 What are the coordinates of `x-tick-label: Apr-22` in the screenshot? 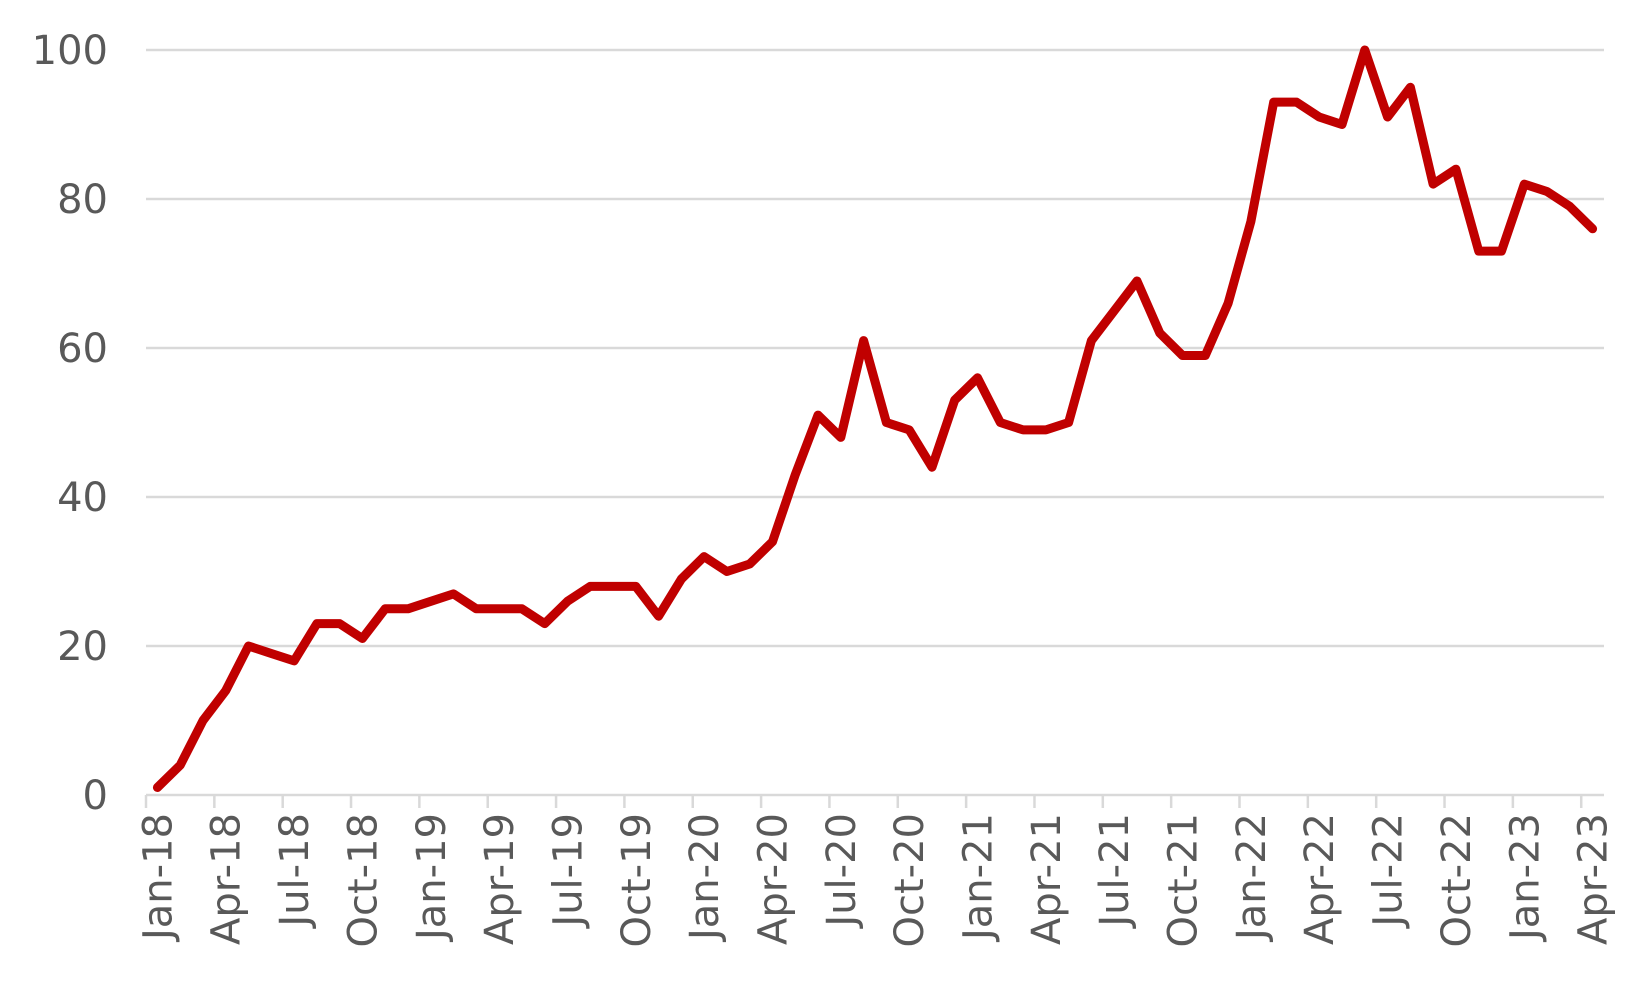 It's located at (1320, 879).